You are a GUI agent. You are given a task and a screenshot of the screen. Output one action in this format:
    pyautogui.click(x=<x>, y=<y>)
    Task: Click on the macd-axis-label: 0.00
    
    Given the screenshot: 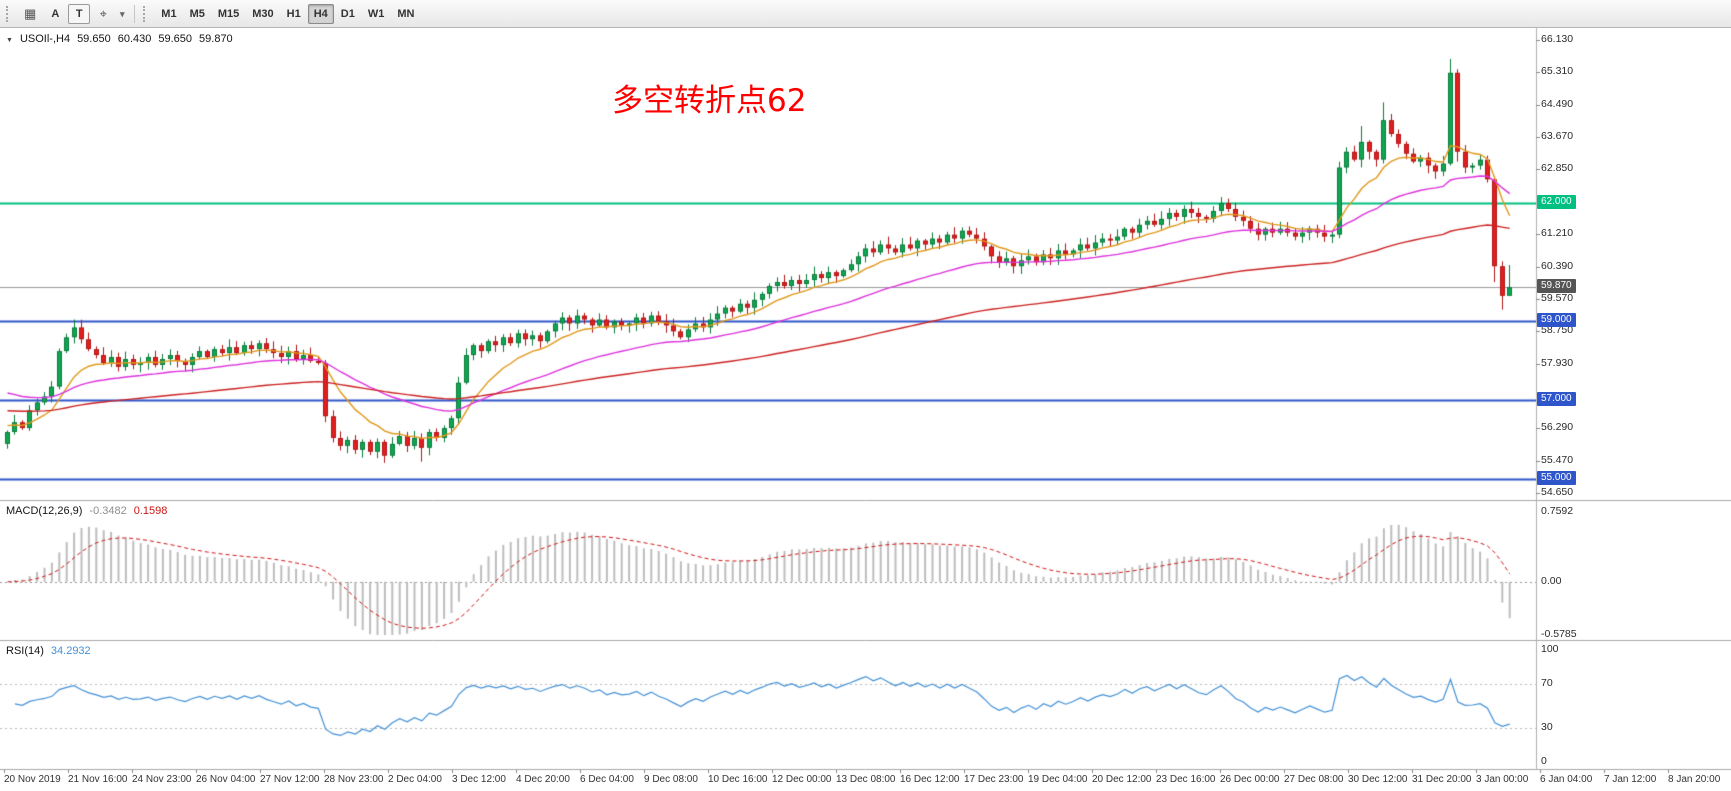 What is the action you would take?
    pyautogui.click(x=1551, y=581)
    